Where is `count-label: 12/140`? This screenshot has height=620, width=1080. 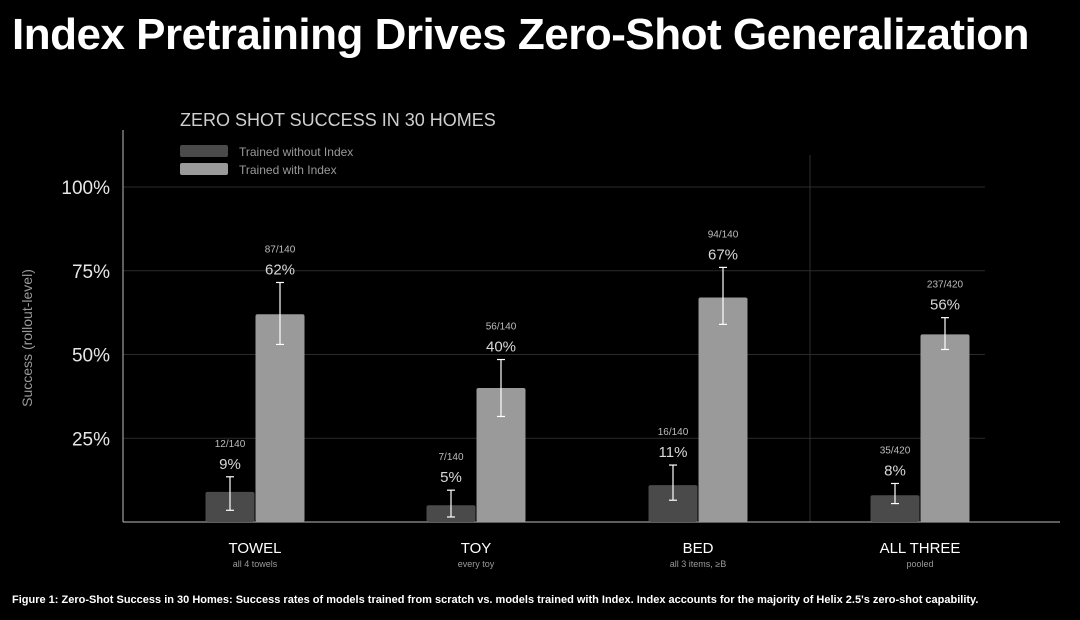 count-label: 12/140 is located at coordinates (230, 444).